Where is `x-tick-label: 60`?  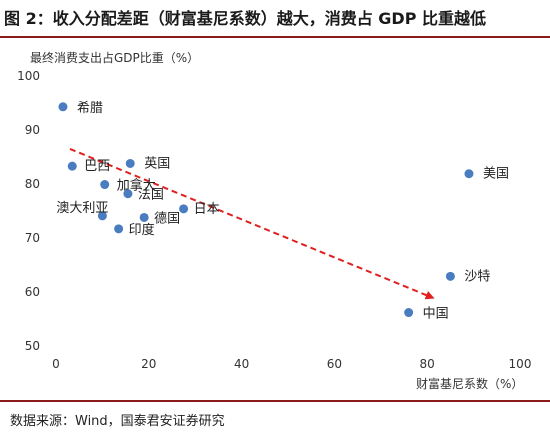
x-tick-label: 60 is located at coordinates (334, 364).